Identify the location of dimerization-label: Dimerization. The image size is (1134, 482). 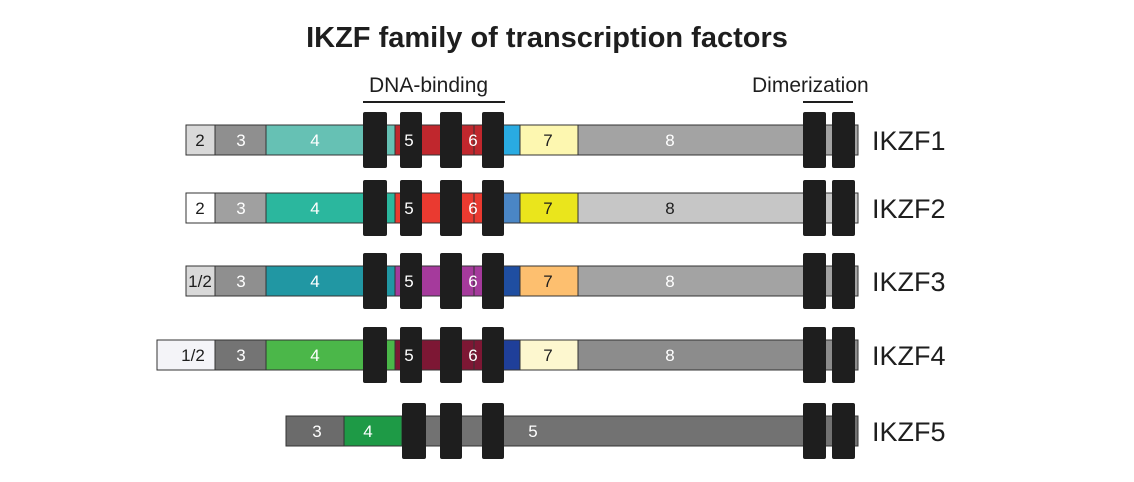
(810, 85).